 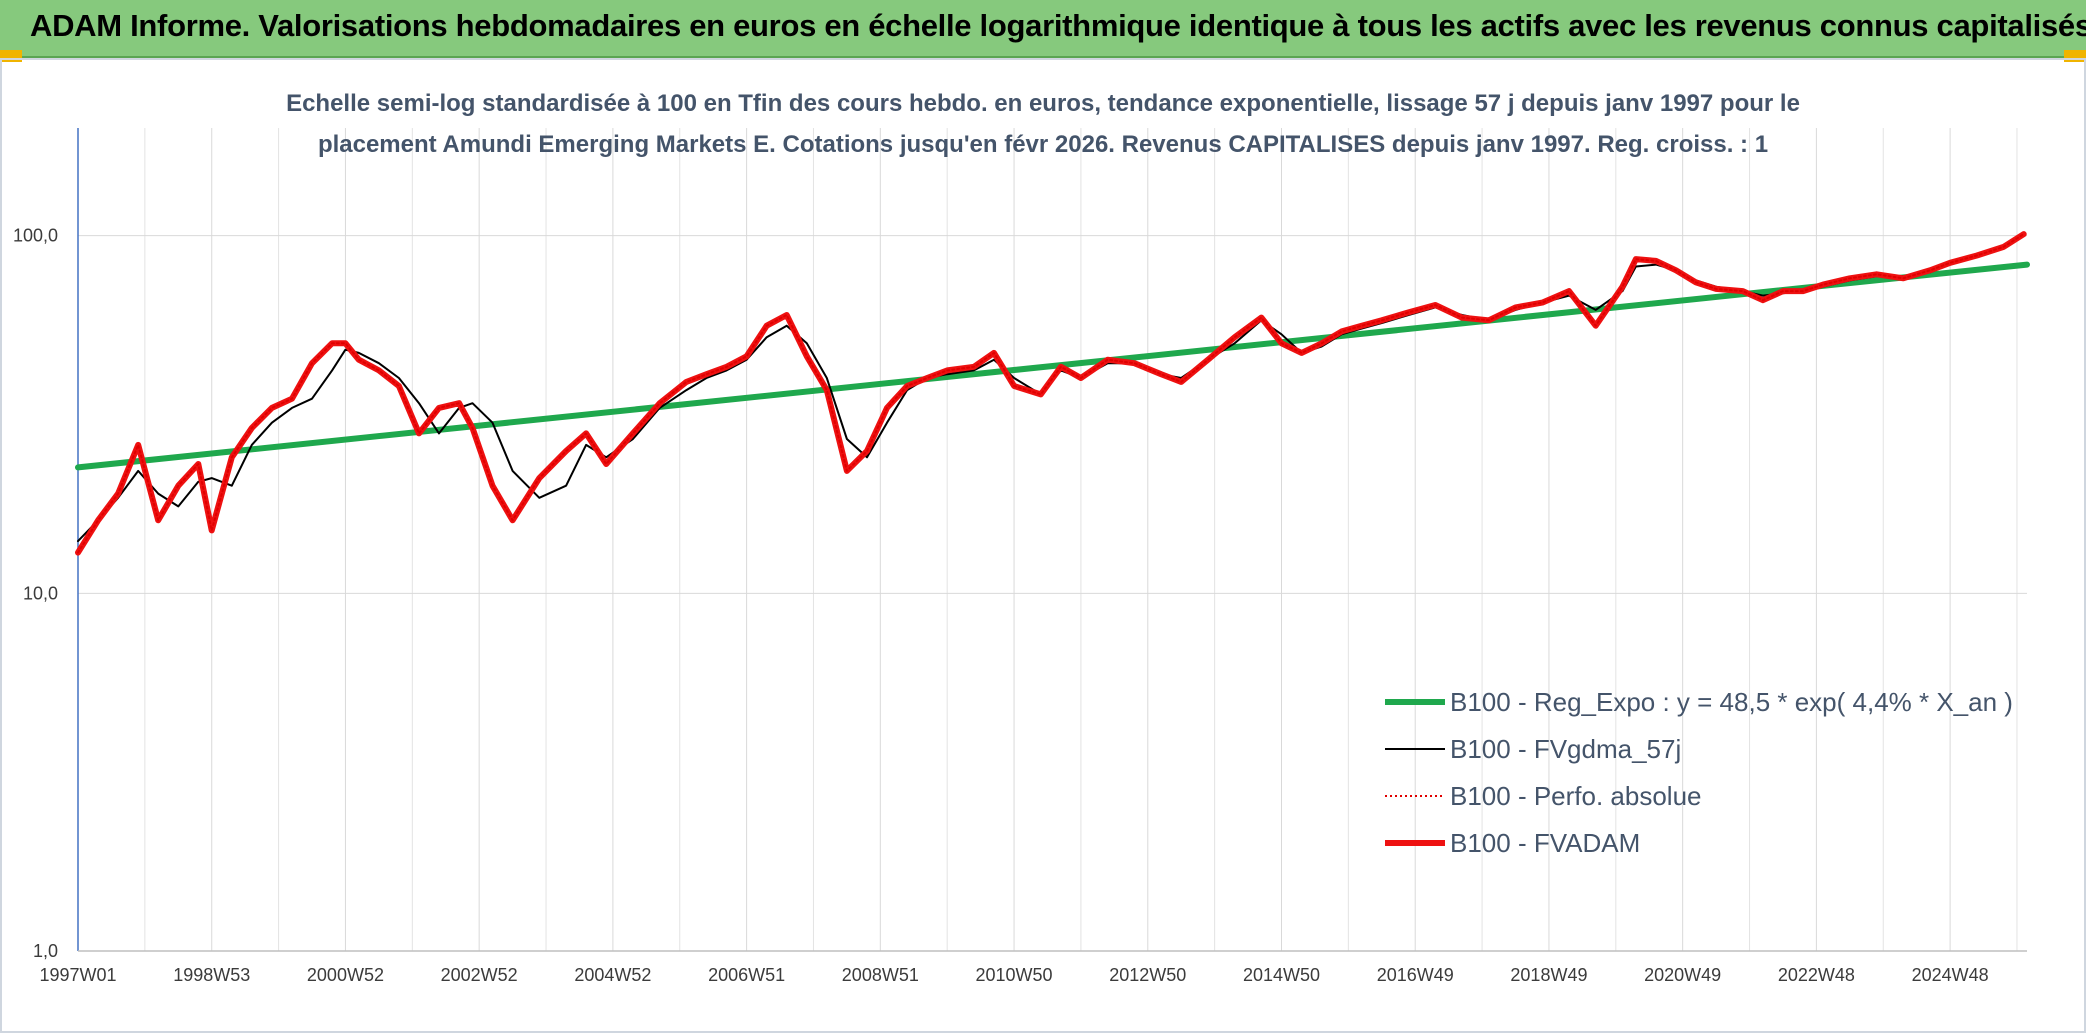 What do you see at coordinates (40, 593) in the screenshot?
I see `y-tick-label: 10,0` at bounding box center [40, 593].